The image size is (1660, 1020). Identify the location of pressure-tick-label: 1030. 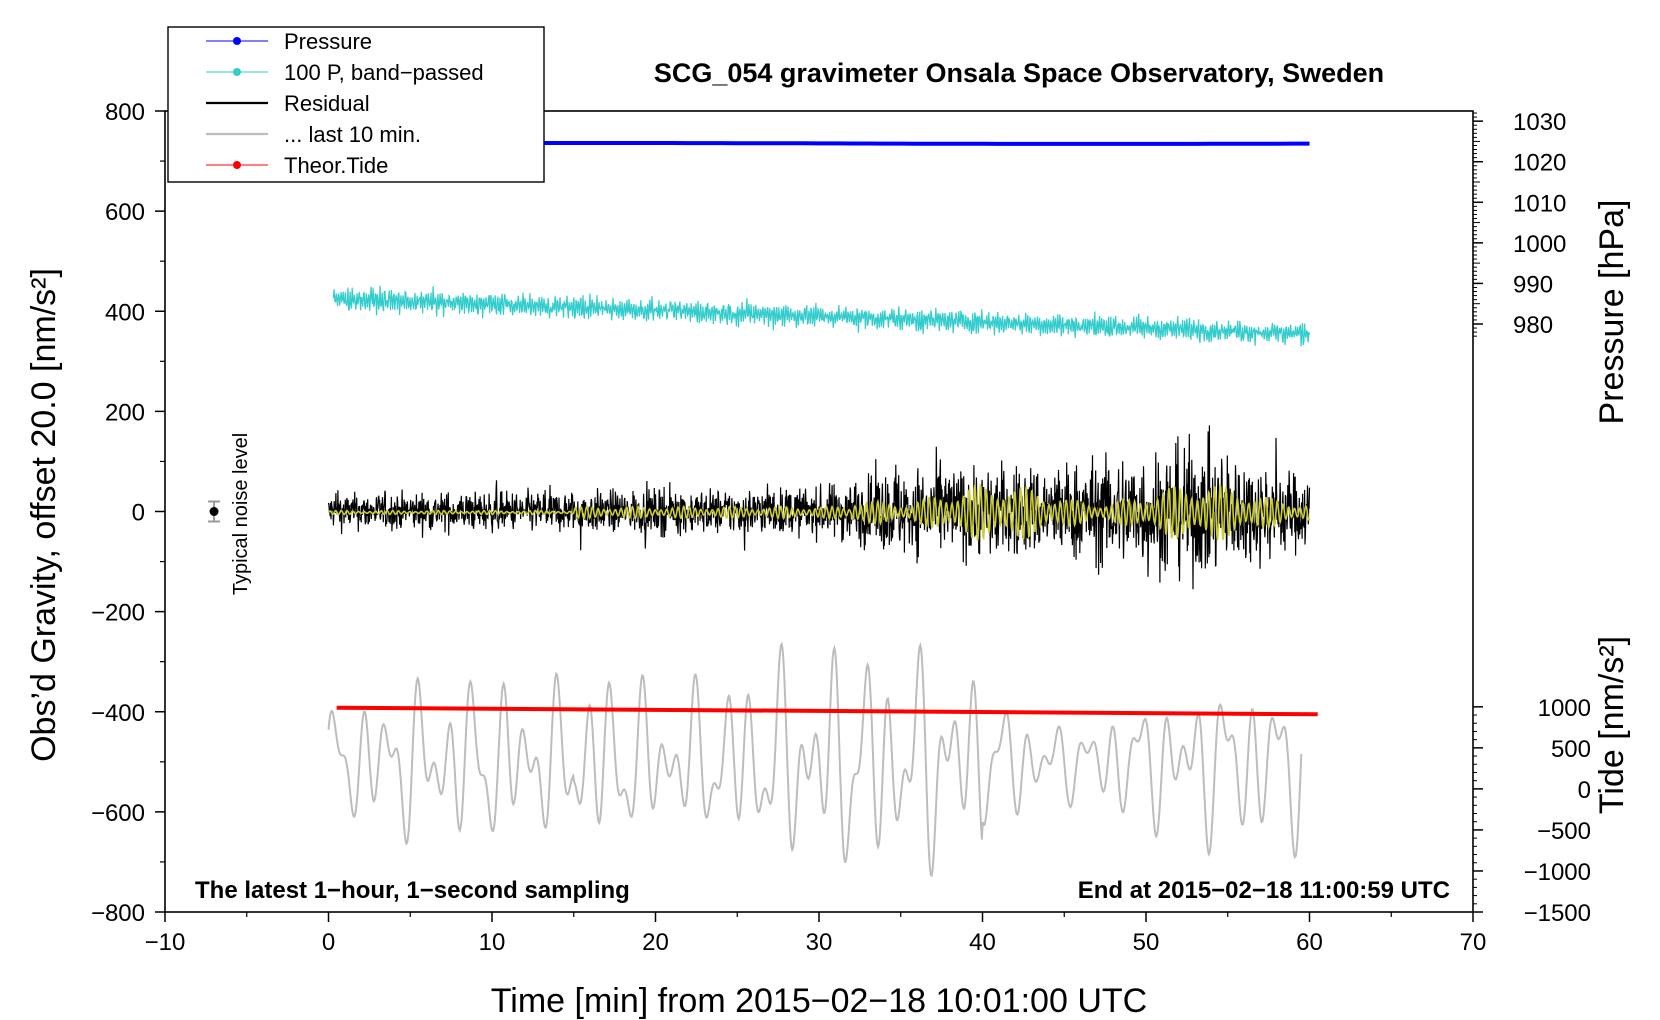
(1539, 122).